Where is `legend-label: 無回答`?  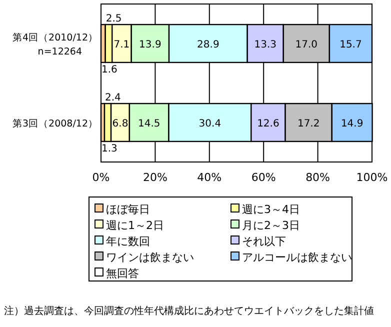 legend-label: 無回答 is located at coordinates (122, 273).